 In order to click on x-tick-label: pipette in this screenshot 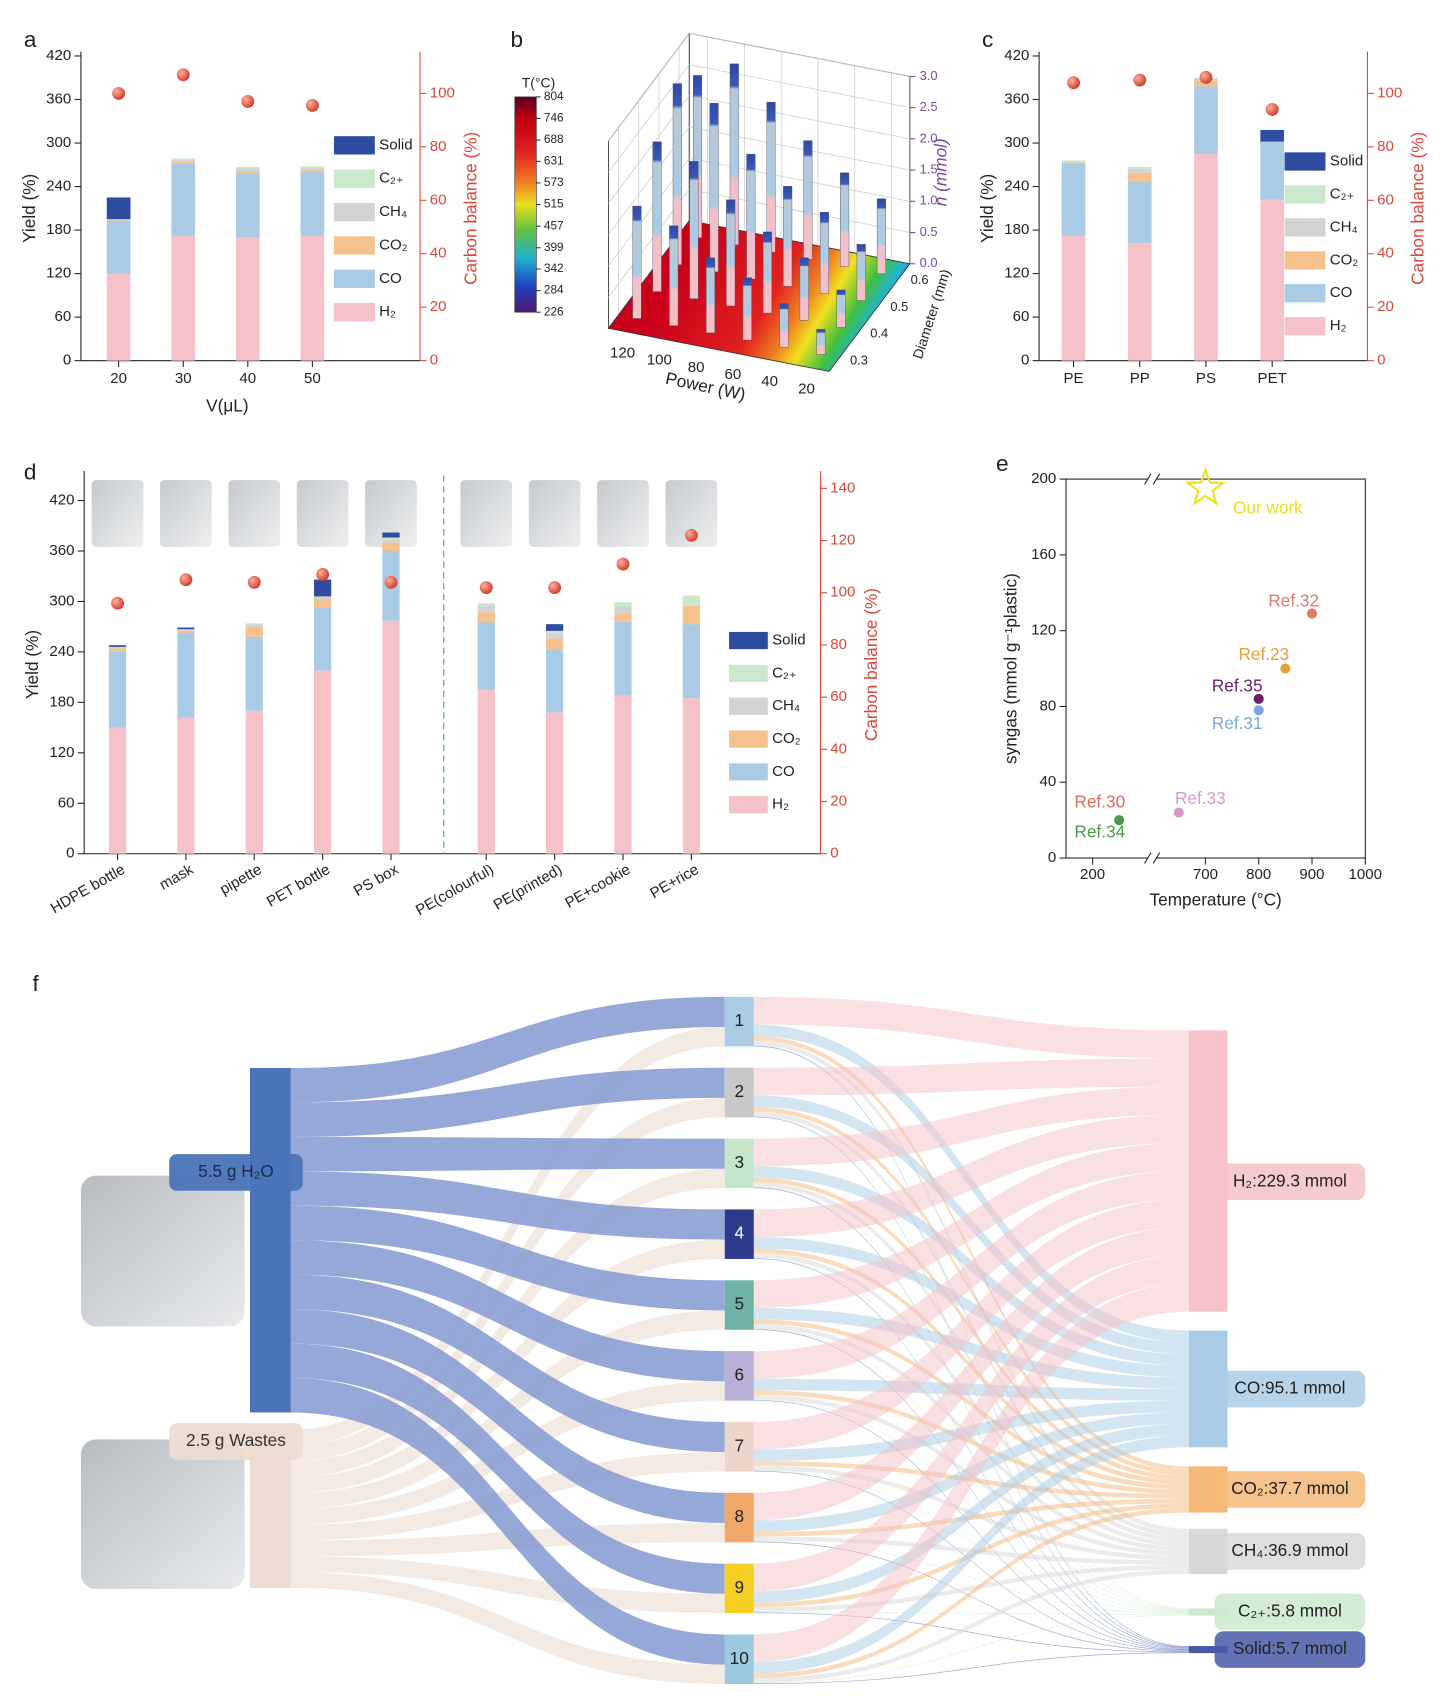, I will do `click(241, 879)`.